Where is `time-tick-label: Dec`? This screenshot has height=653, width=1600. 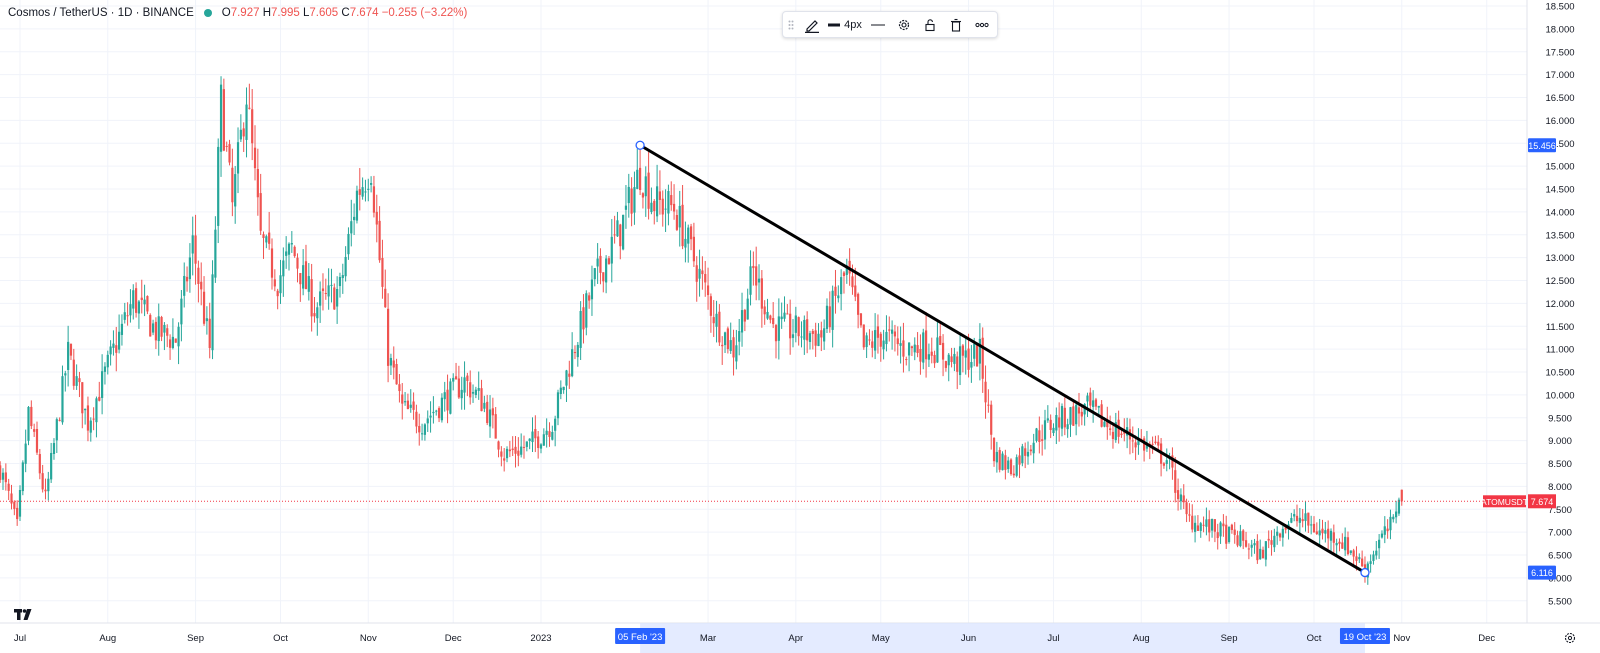 time-tick-label: Dec is located at coordinates (453, 638).